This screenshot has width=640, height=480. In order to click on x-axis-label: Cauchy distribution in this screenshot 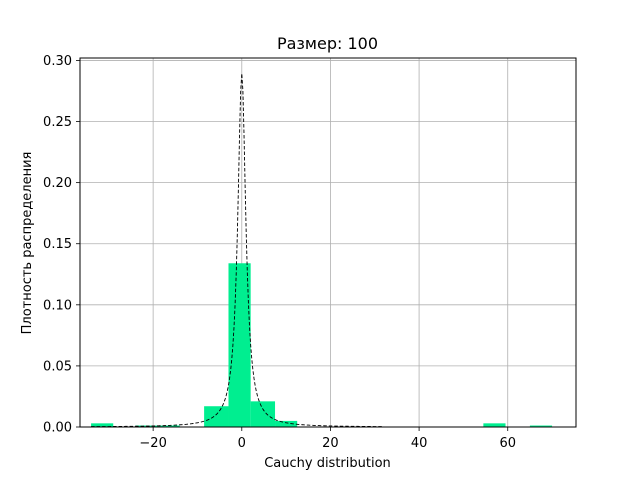, I will do `click(327, 463)`.